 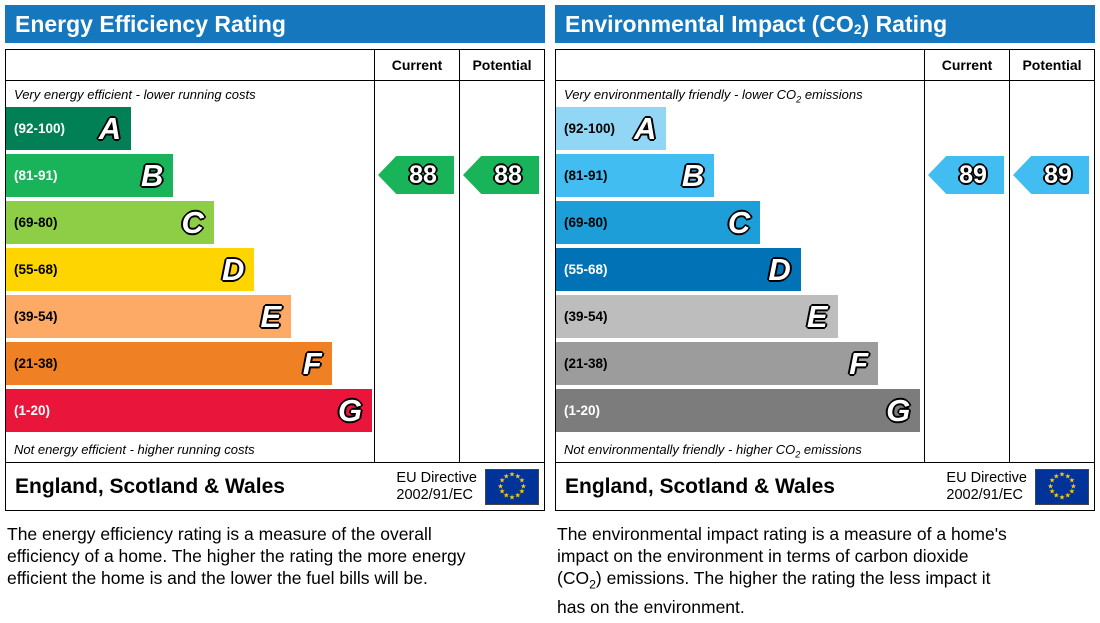 What do you see at coordinates (508, 174) in the screenshot?
I see `potential-rating-value: 88` at bounding box center [508, 174].